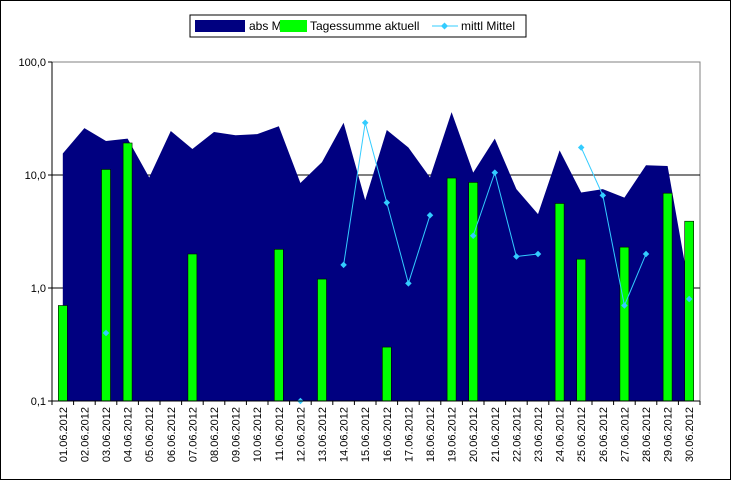  I want to click on bar-11.06.2012, so click(278, 325).